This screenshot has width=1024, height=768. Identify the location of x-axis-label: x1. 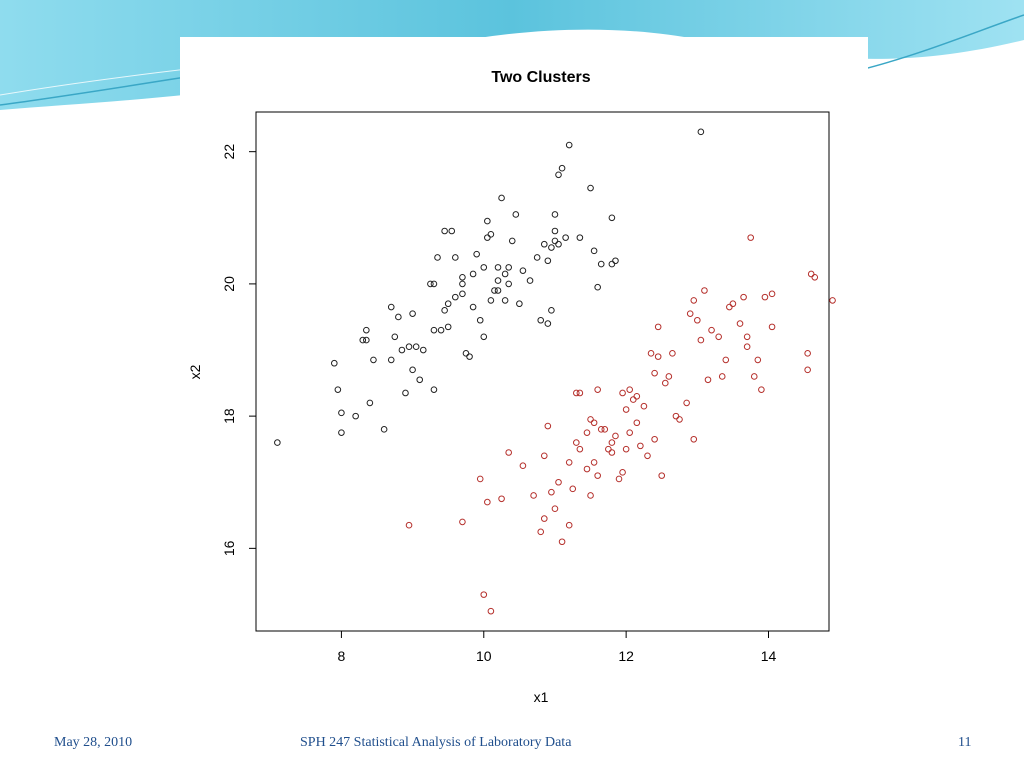
(541, 697).